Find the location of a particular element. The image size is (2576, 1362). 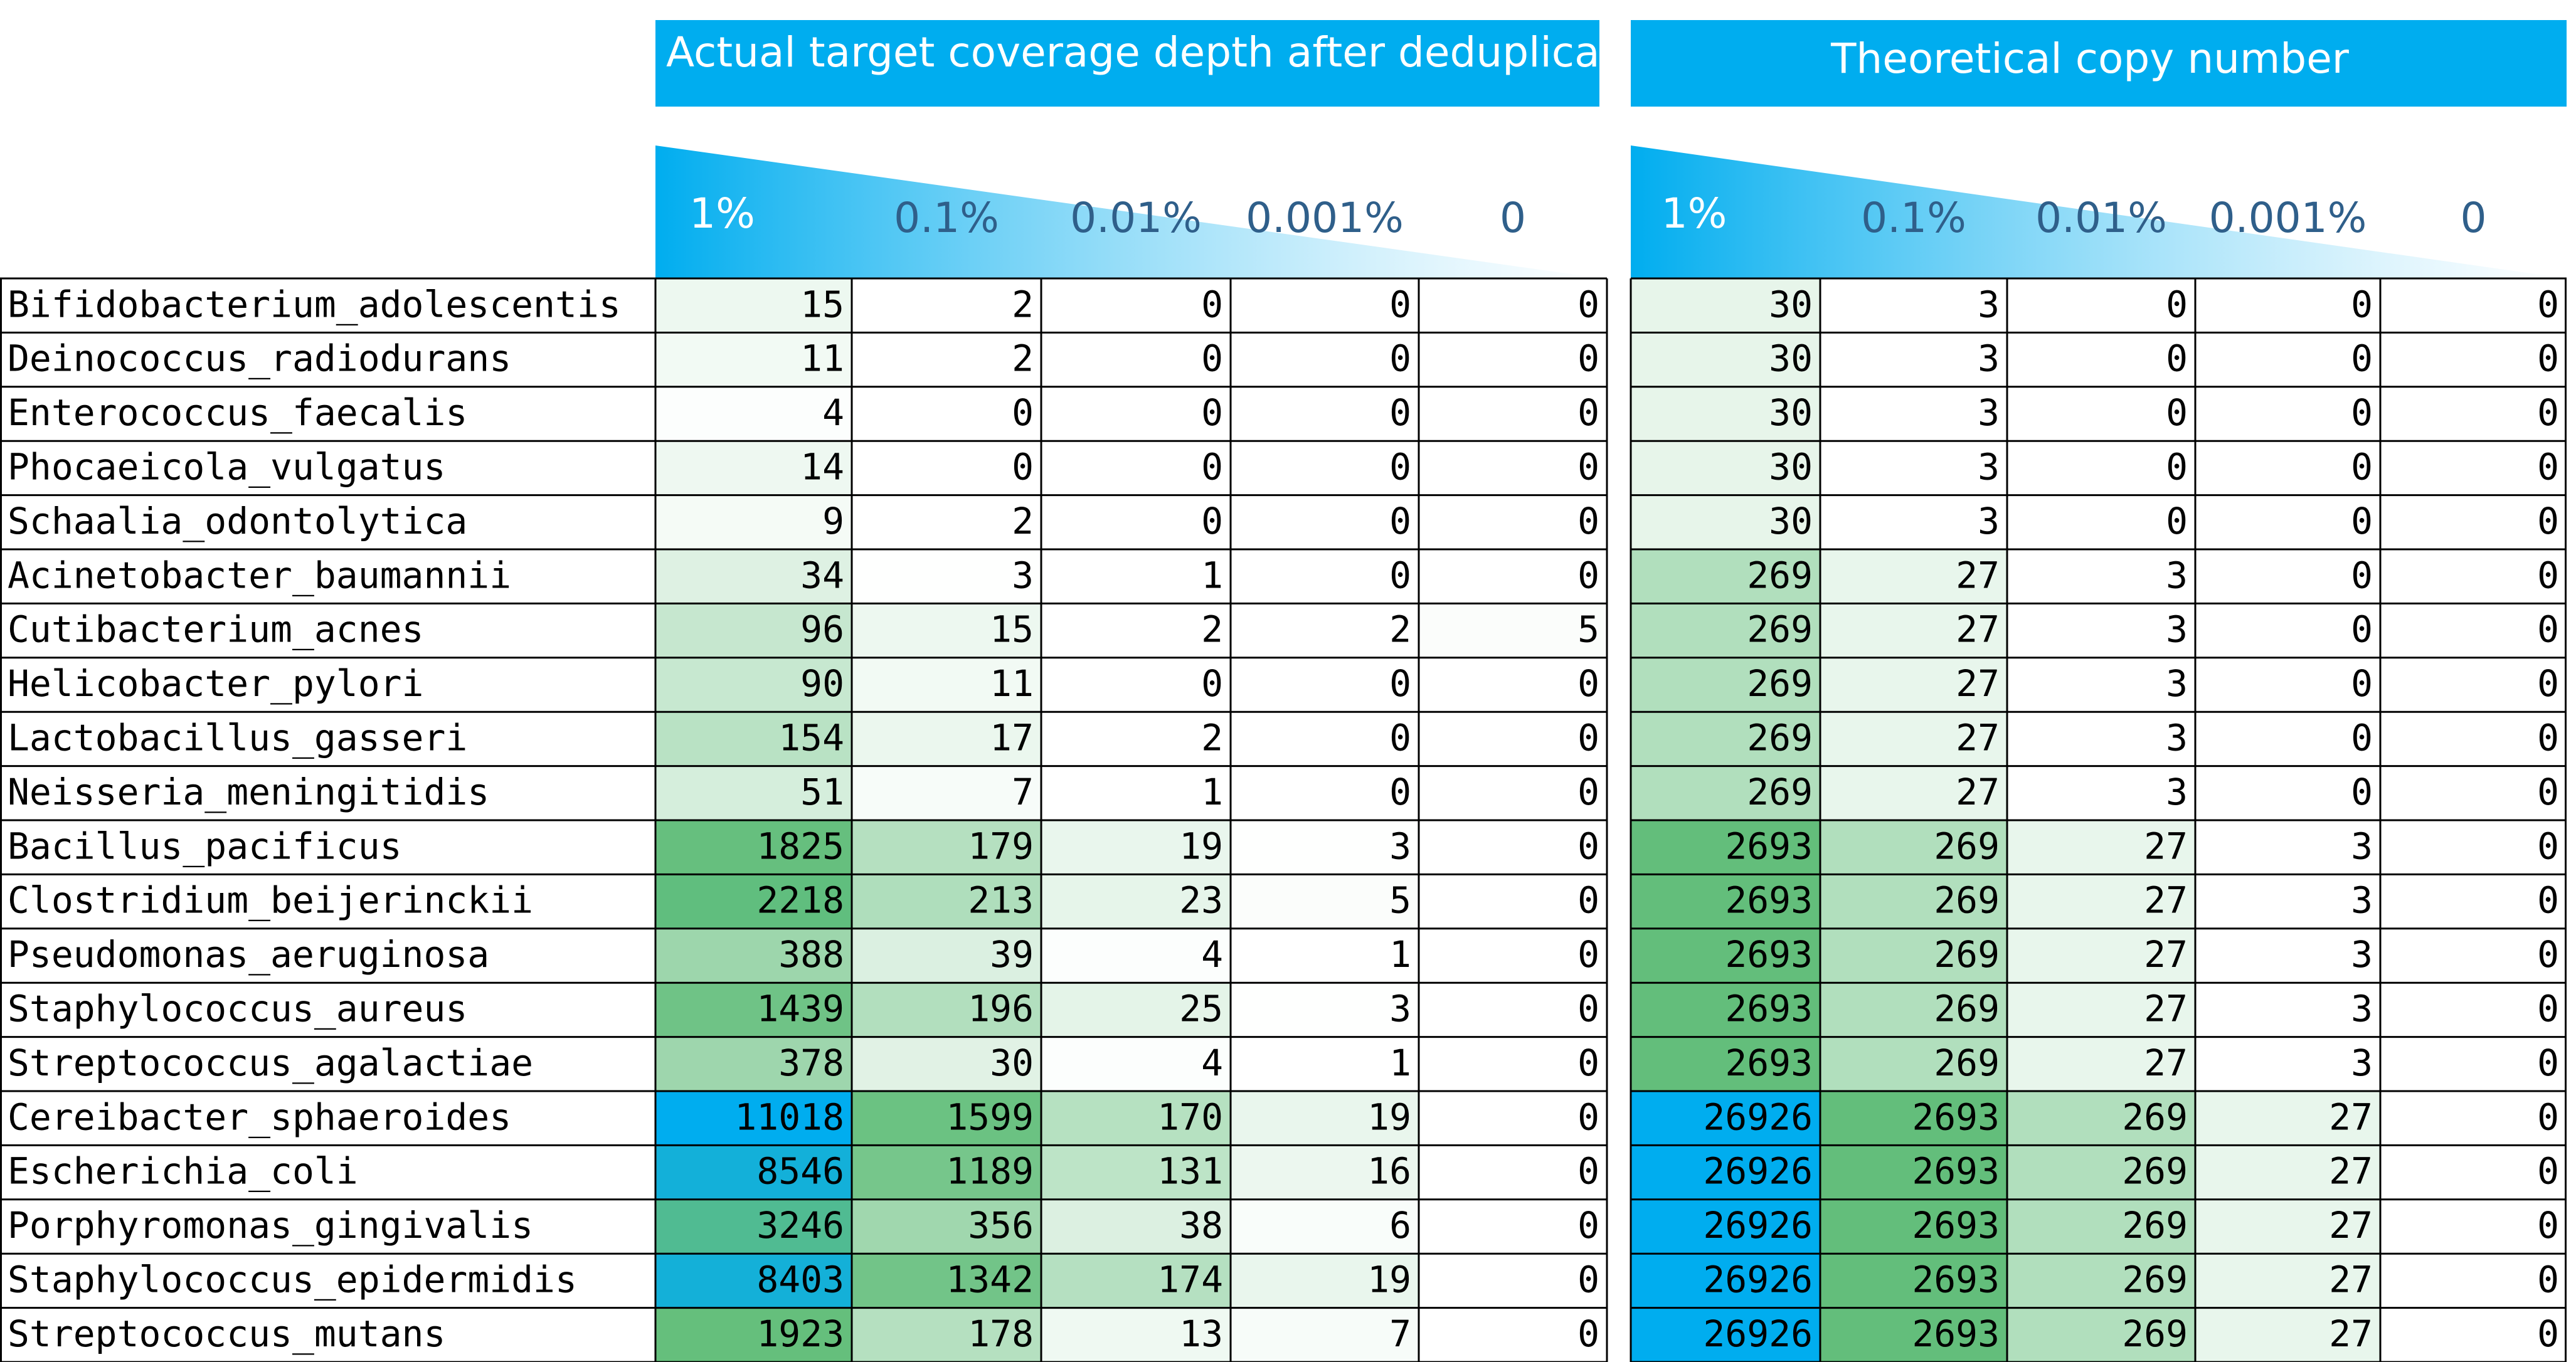

right-column-label: 0.1% is located at coordinates (1913, 218).